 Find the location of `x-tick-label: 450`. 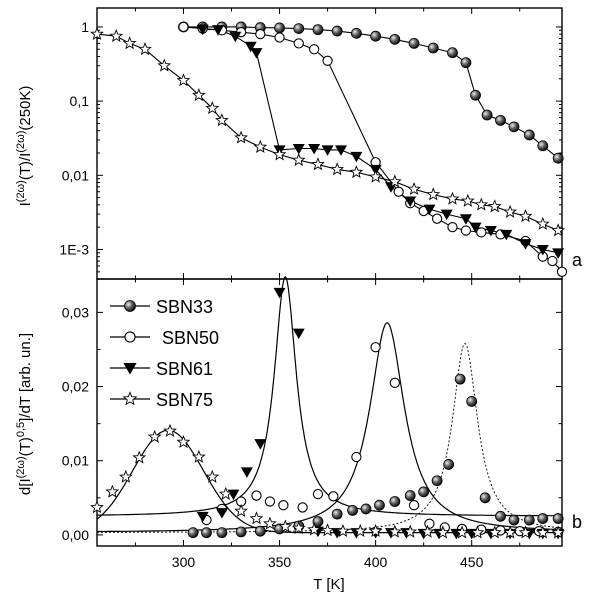

x-tick-label: 450 is located at coordinates (472, 562).